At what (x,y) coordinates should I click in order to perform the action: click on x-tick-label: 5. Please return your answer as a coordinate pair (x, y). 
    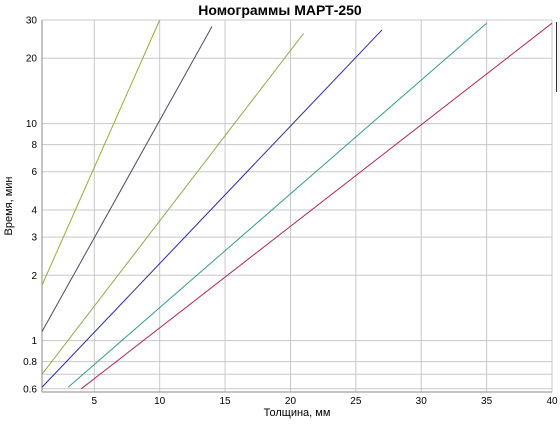
    Looking at the image, I should click on (95, 401).